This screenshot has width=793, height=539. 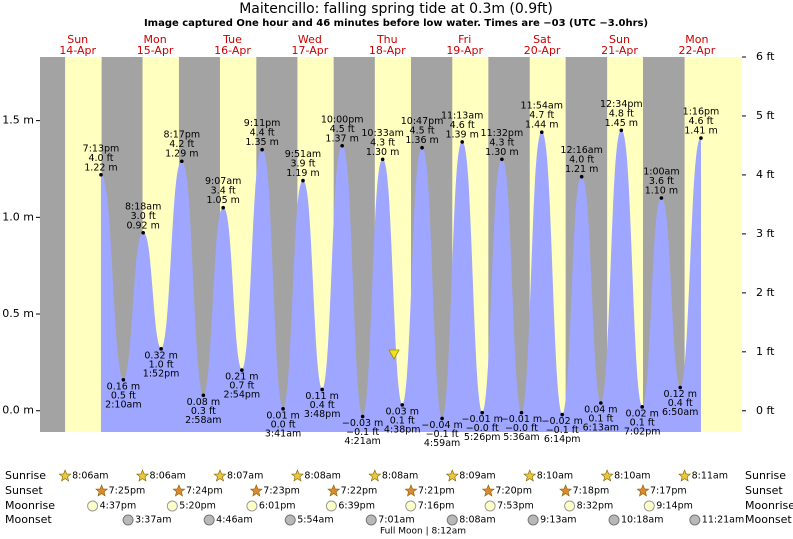 What do you see at coordinates (302, 164) in the screenshot?
I see `tide-ft: 3.9 ft` at bounding box center [302, 164].